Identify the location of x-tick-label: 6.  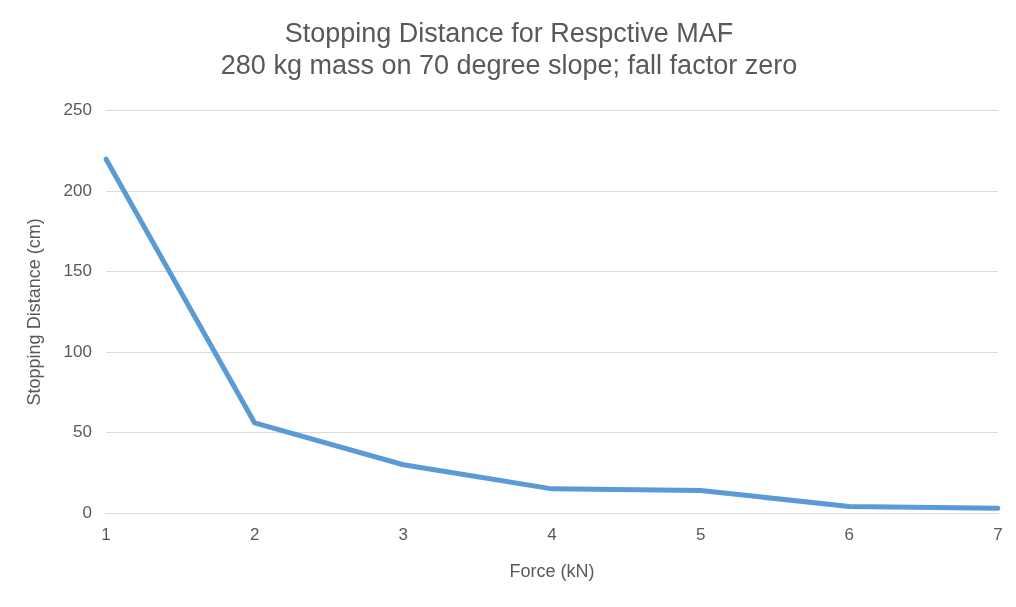
(849, 534).